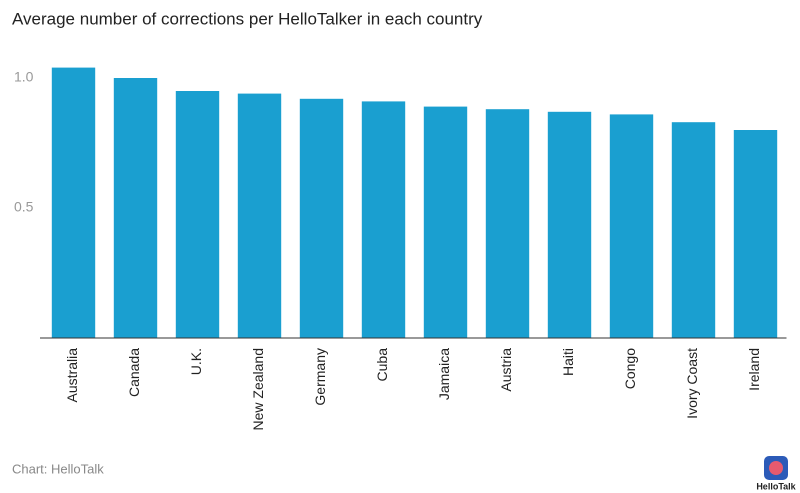 This screenshot has height=493, width=800. What do you see at coordinates (24, 207) in the screenshot?
I see `y-tick-label: 0.5` at bounding box center [24, 207].